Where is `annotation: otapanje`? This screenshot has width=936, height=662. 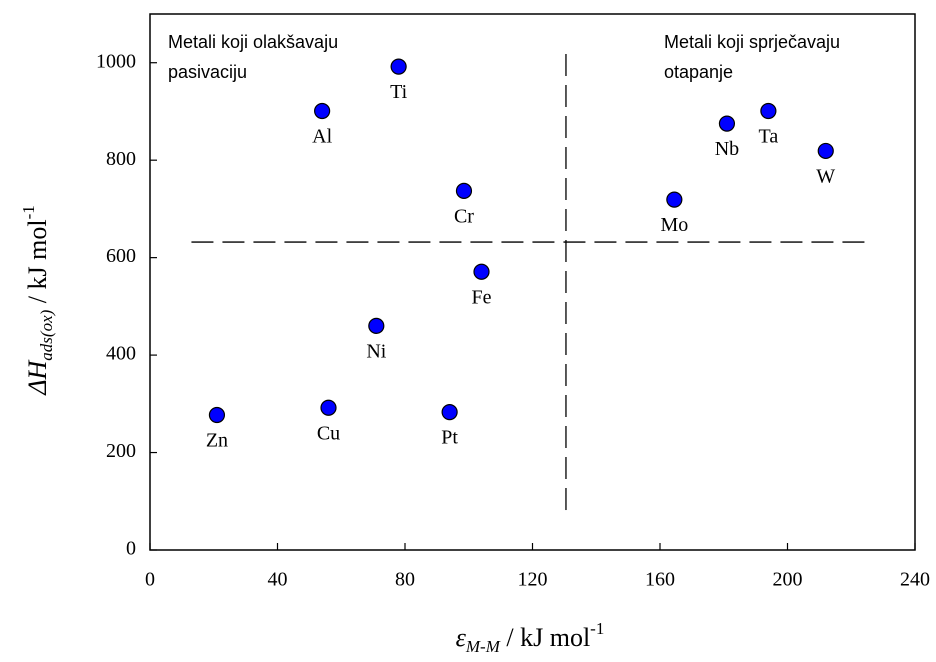
annotation: otapanje is located at coordinates (698, 72).